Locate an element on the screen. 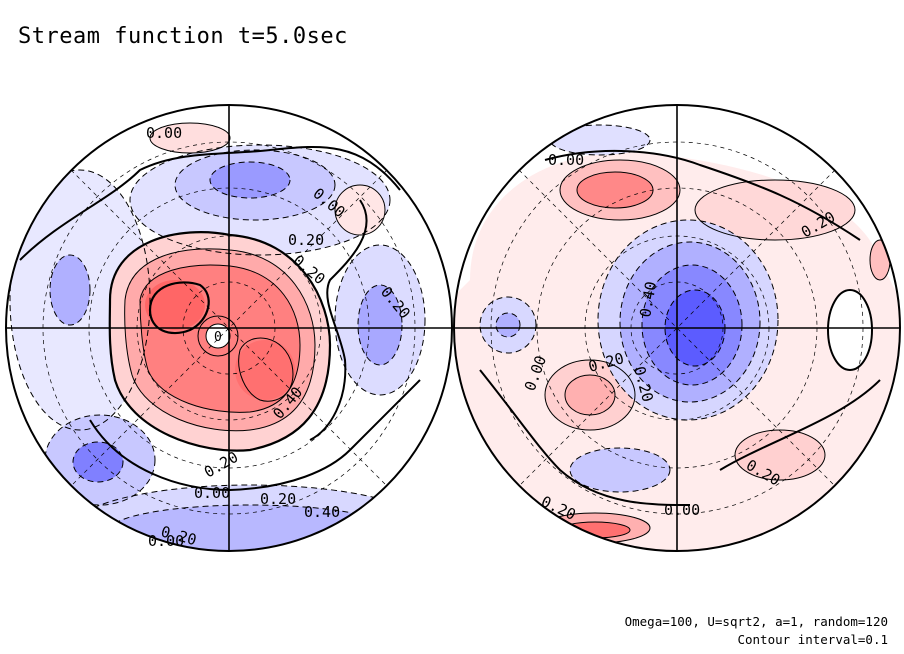 This screenshot has height=654, width=904. figure-title: Stream function t=5.0sec is located at coordinates (183, 36).